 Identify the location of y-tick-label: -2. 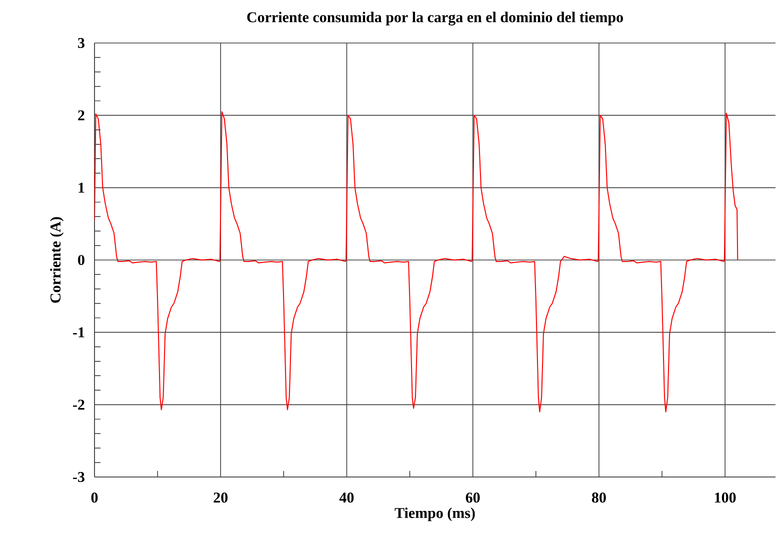
(78, 405).